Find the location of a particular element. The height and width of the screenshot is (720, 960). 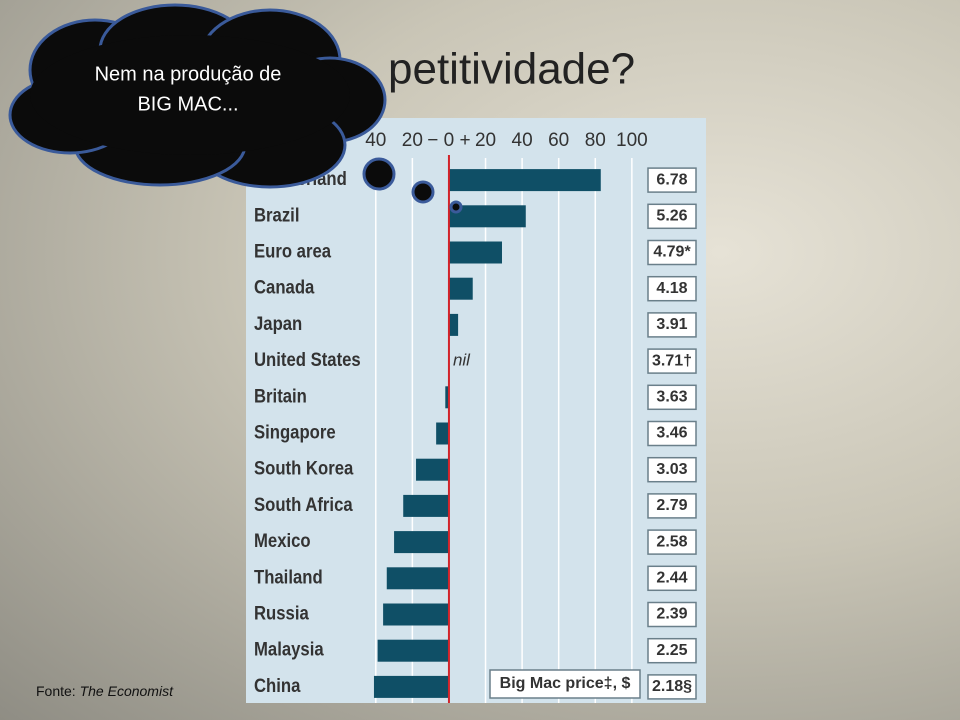

price-label: 2.25 is located at coordinates (671, 650).